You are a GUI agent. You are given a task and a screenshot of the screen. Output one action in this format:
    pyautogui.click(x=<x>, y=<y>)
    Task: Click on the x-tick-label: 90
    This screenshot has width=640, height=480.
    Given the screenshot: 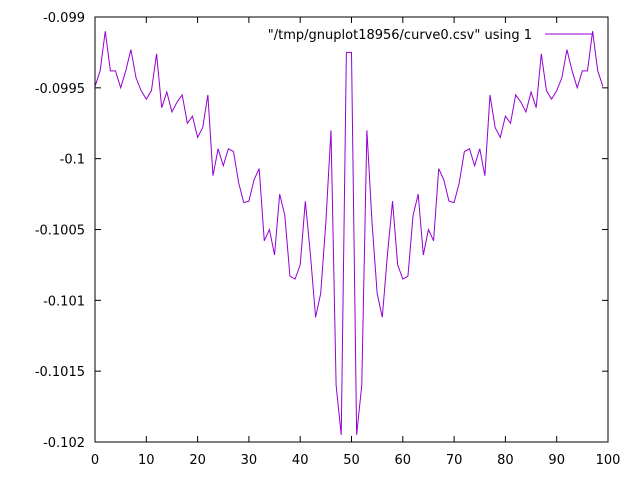 What is the action you would take?
    pyautogui.click(x=556, y=460)
    